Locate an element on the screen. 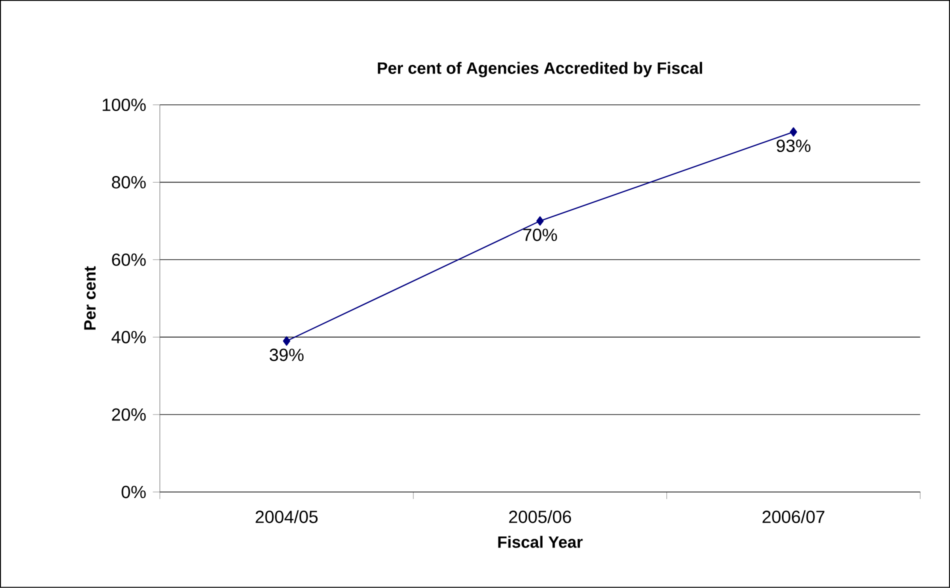  x-axis-title: Fiscal Year is located at coordinates (540, 542).